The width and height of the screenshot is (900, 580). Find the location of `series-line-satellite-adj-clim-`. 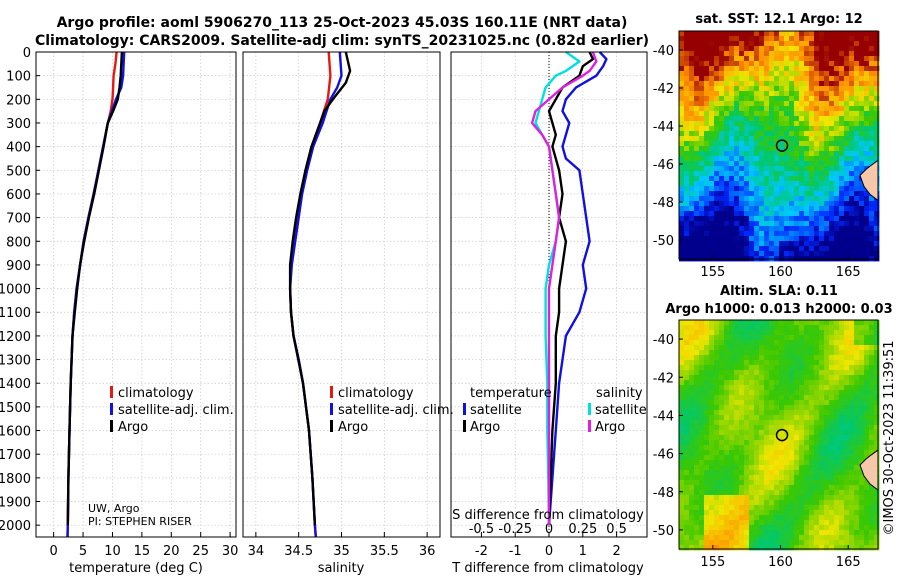

series-line-satellite-adj-clim- is located at coordinates (315, 294).